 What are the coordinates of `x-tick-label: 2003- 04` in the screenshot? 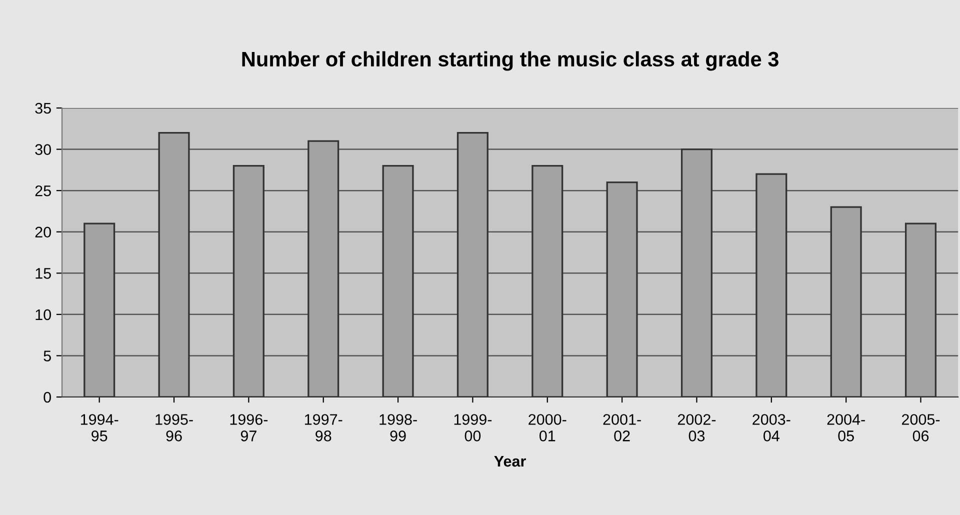 It's located at (771, 428).